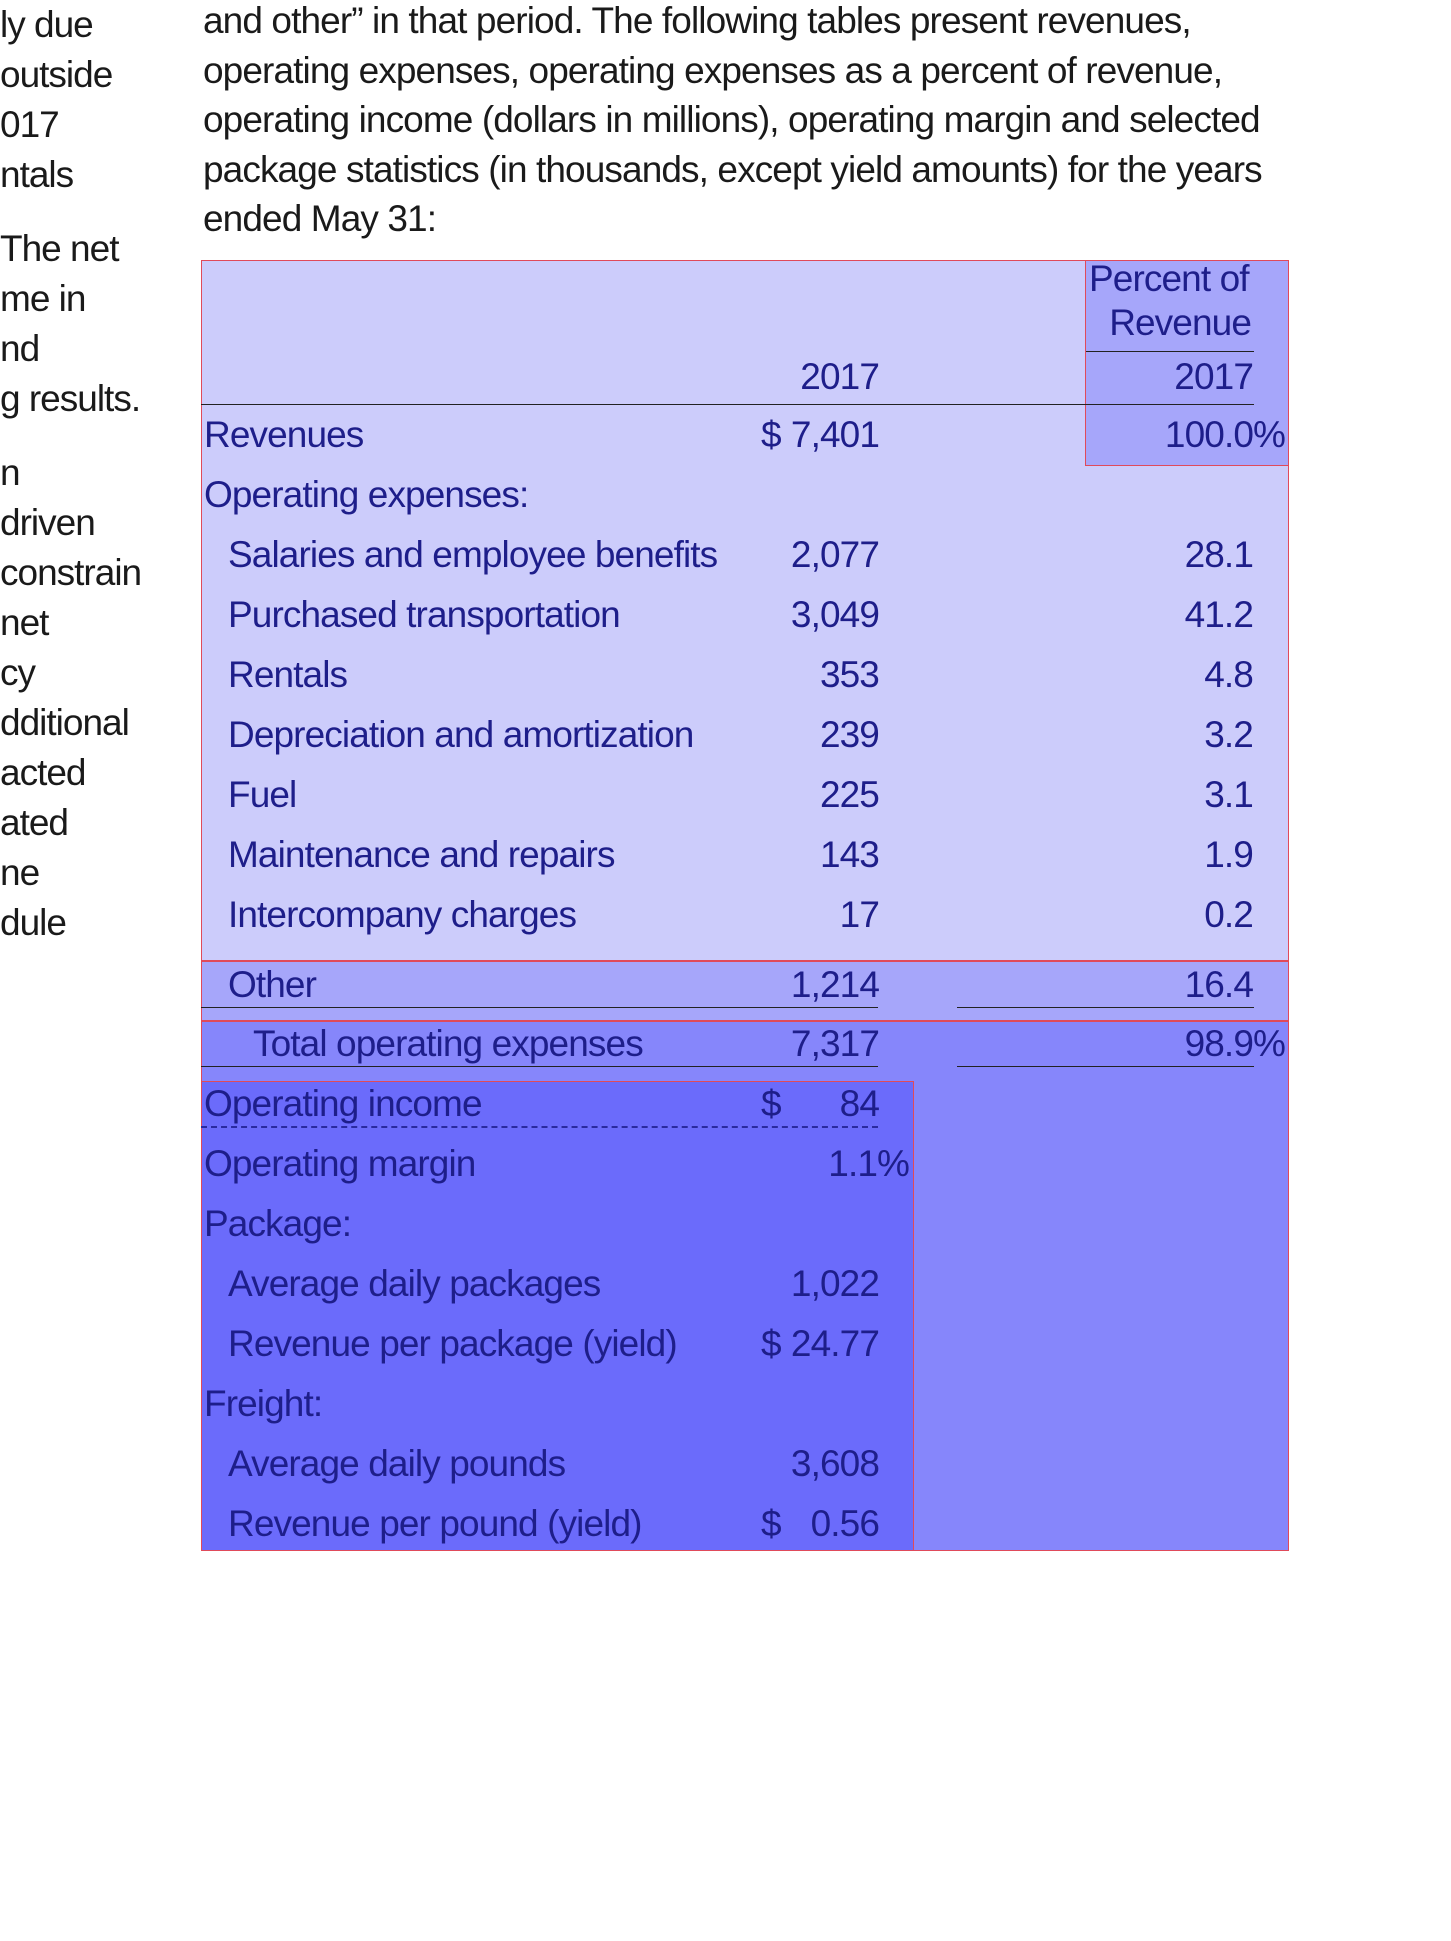 The image size is (1451, 1941). I want to click on row-percent: 4.8, so click(1229, 674).